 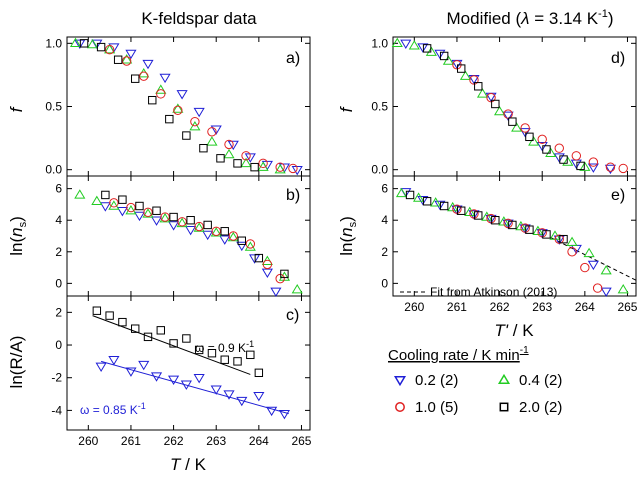 I want to click on panel-c-xlabel: T / K, so click(x=188, y=464).